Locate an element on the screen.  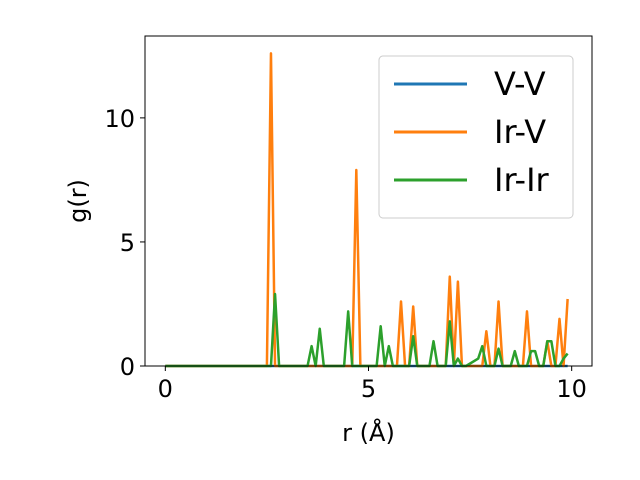
y-tick-label: 5 is located at coordinates (127, 243).